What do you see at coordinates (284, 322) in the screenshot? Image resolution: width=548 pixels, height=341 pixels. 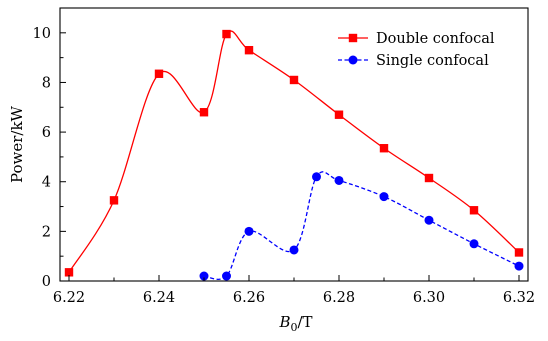 I see `x-axis-title-base: B` at bounding box center [284, 322].